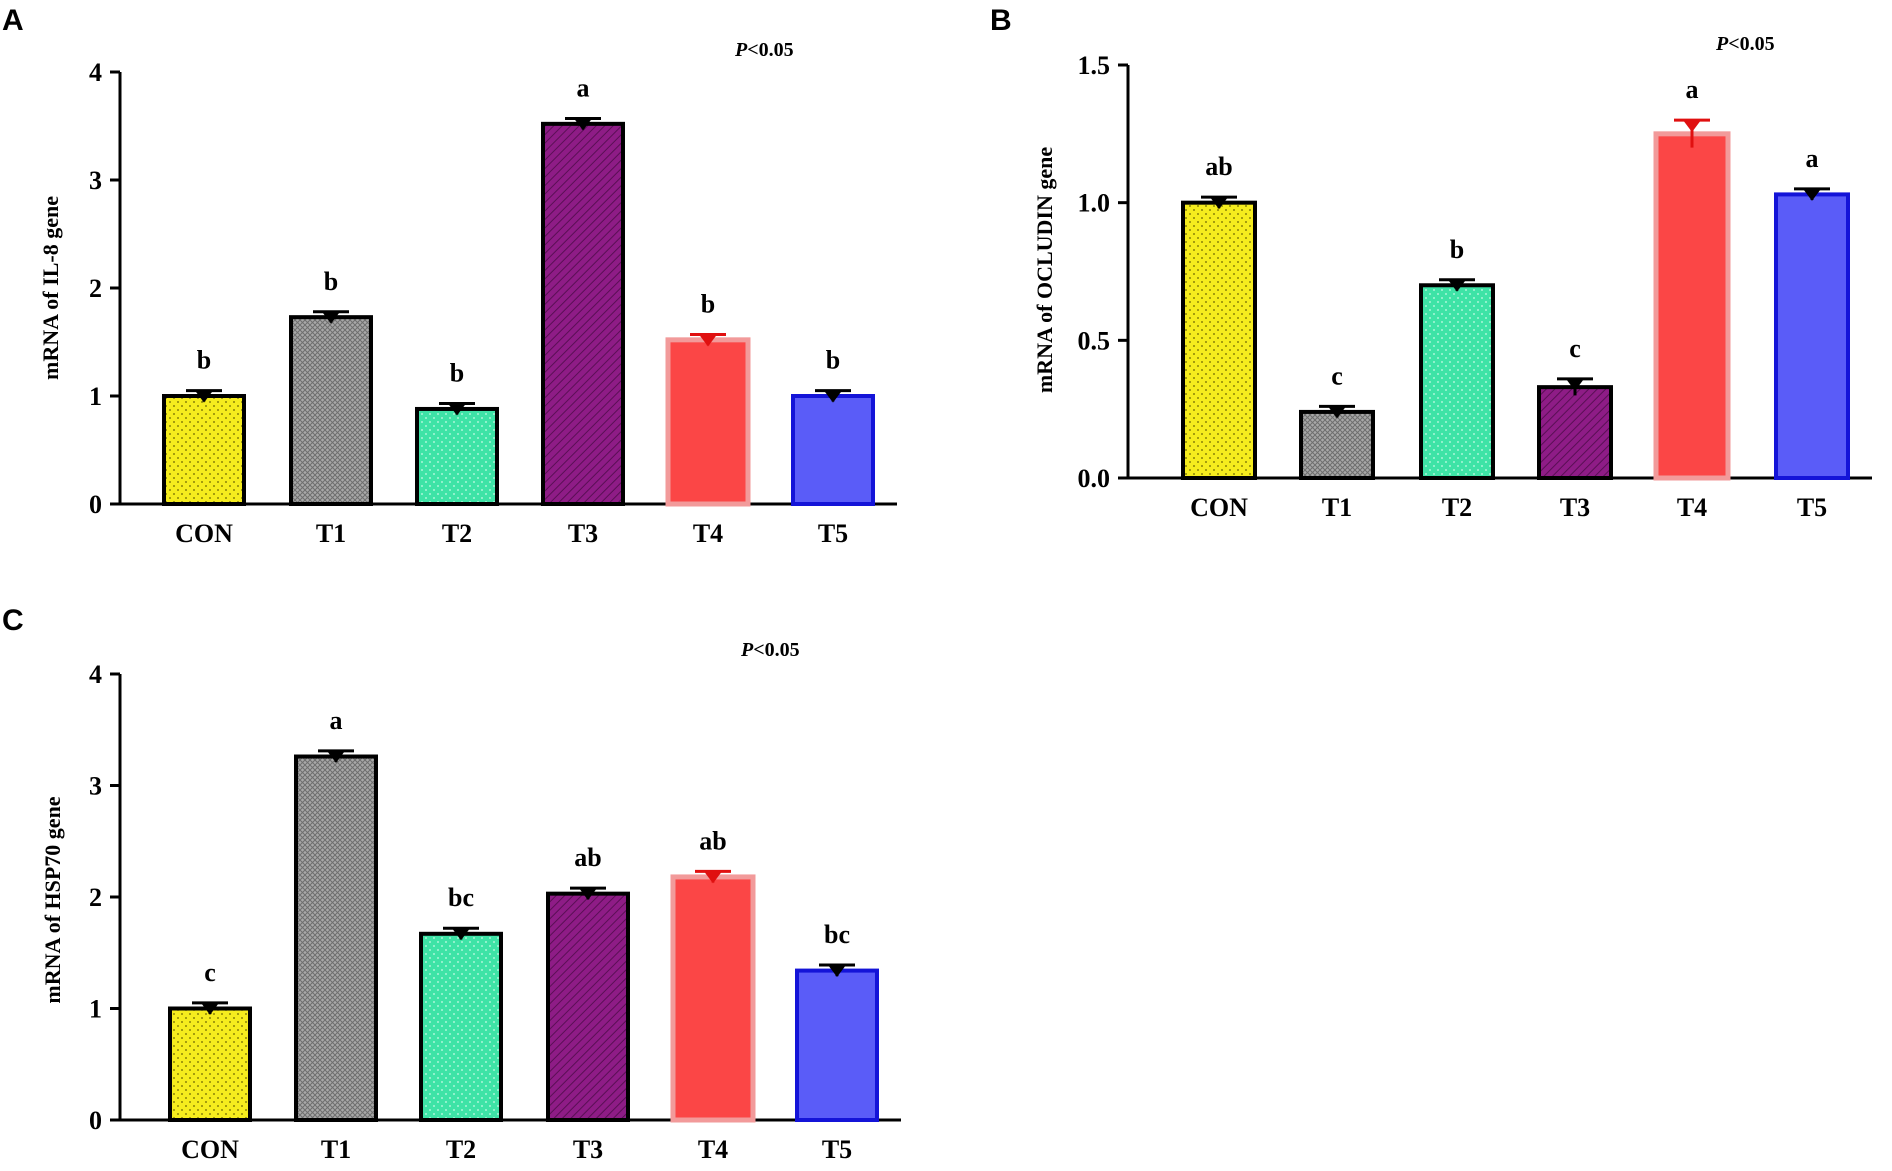 This screenshot has height=1171, width=1892. I want to click on y-tick-label: 0.0, so click(1094, 478).